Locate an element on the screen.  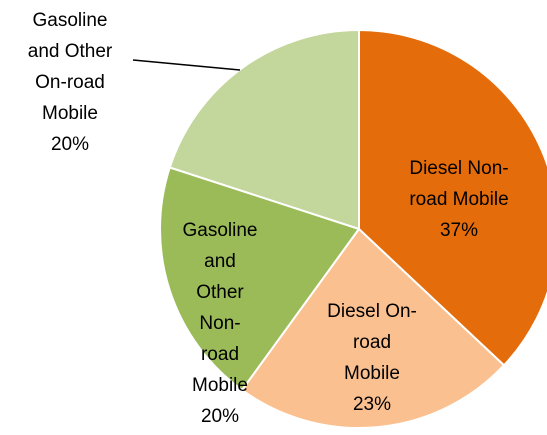
leader-line is located at coordinates (186, 65).